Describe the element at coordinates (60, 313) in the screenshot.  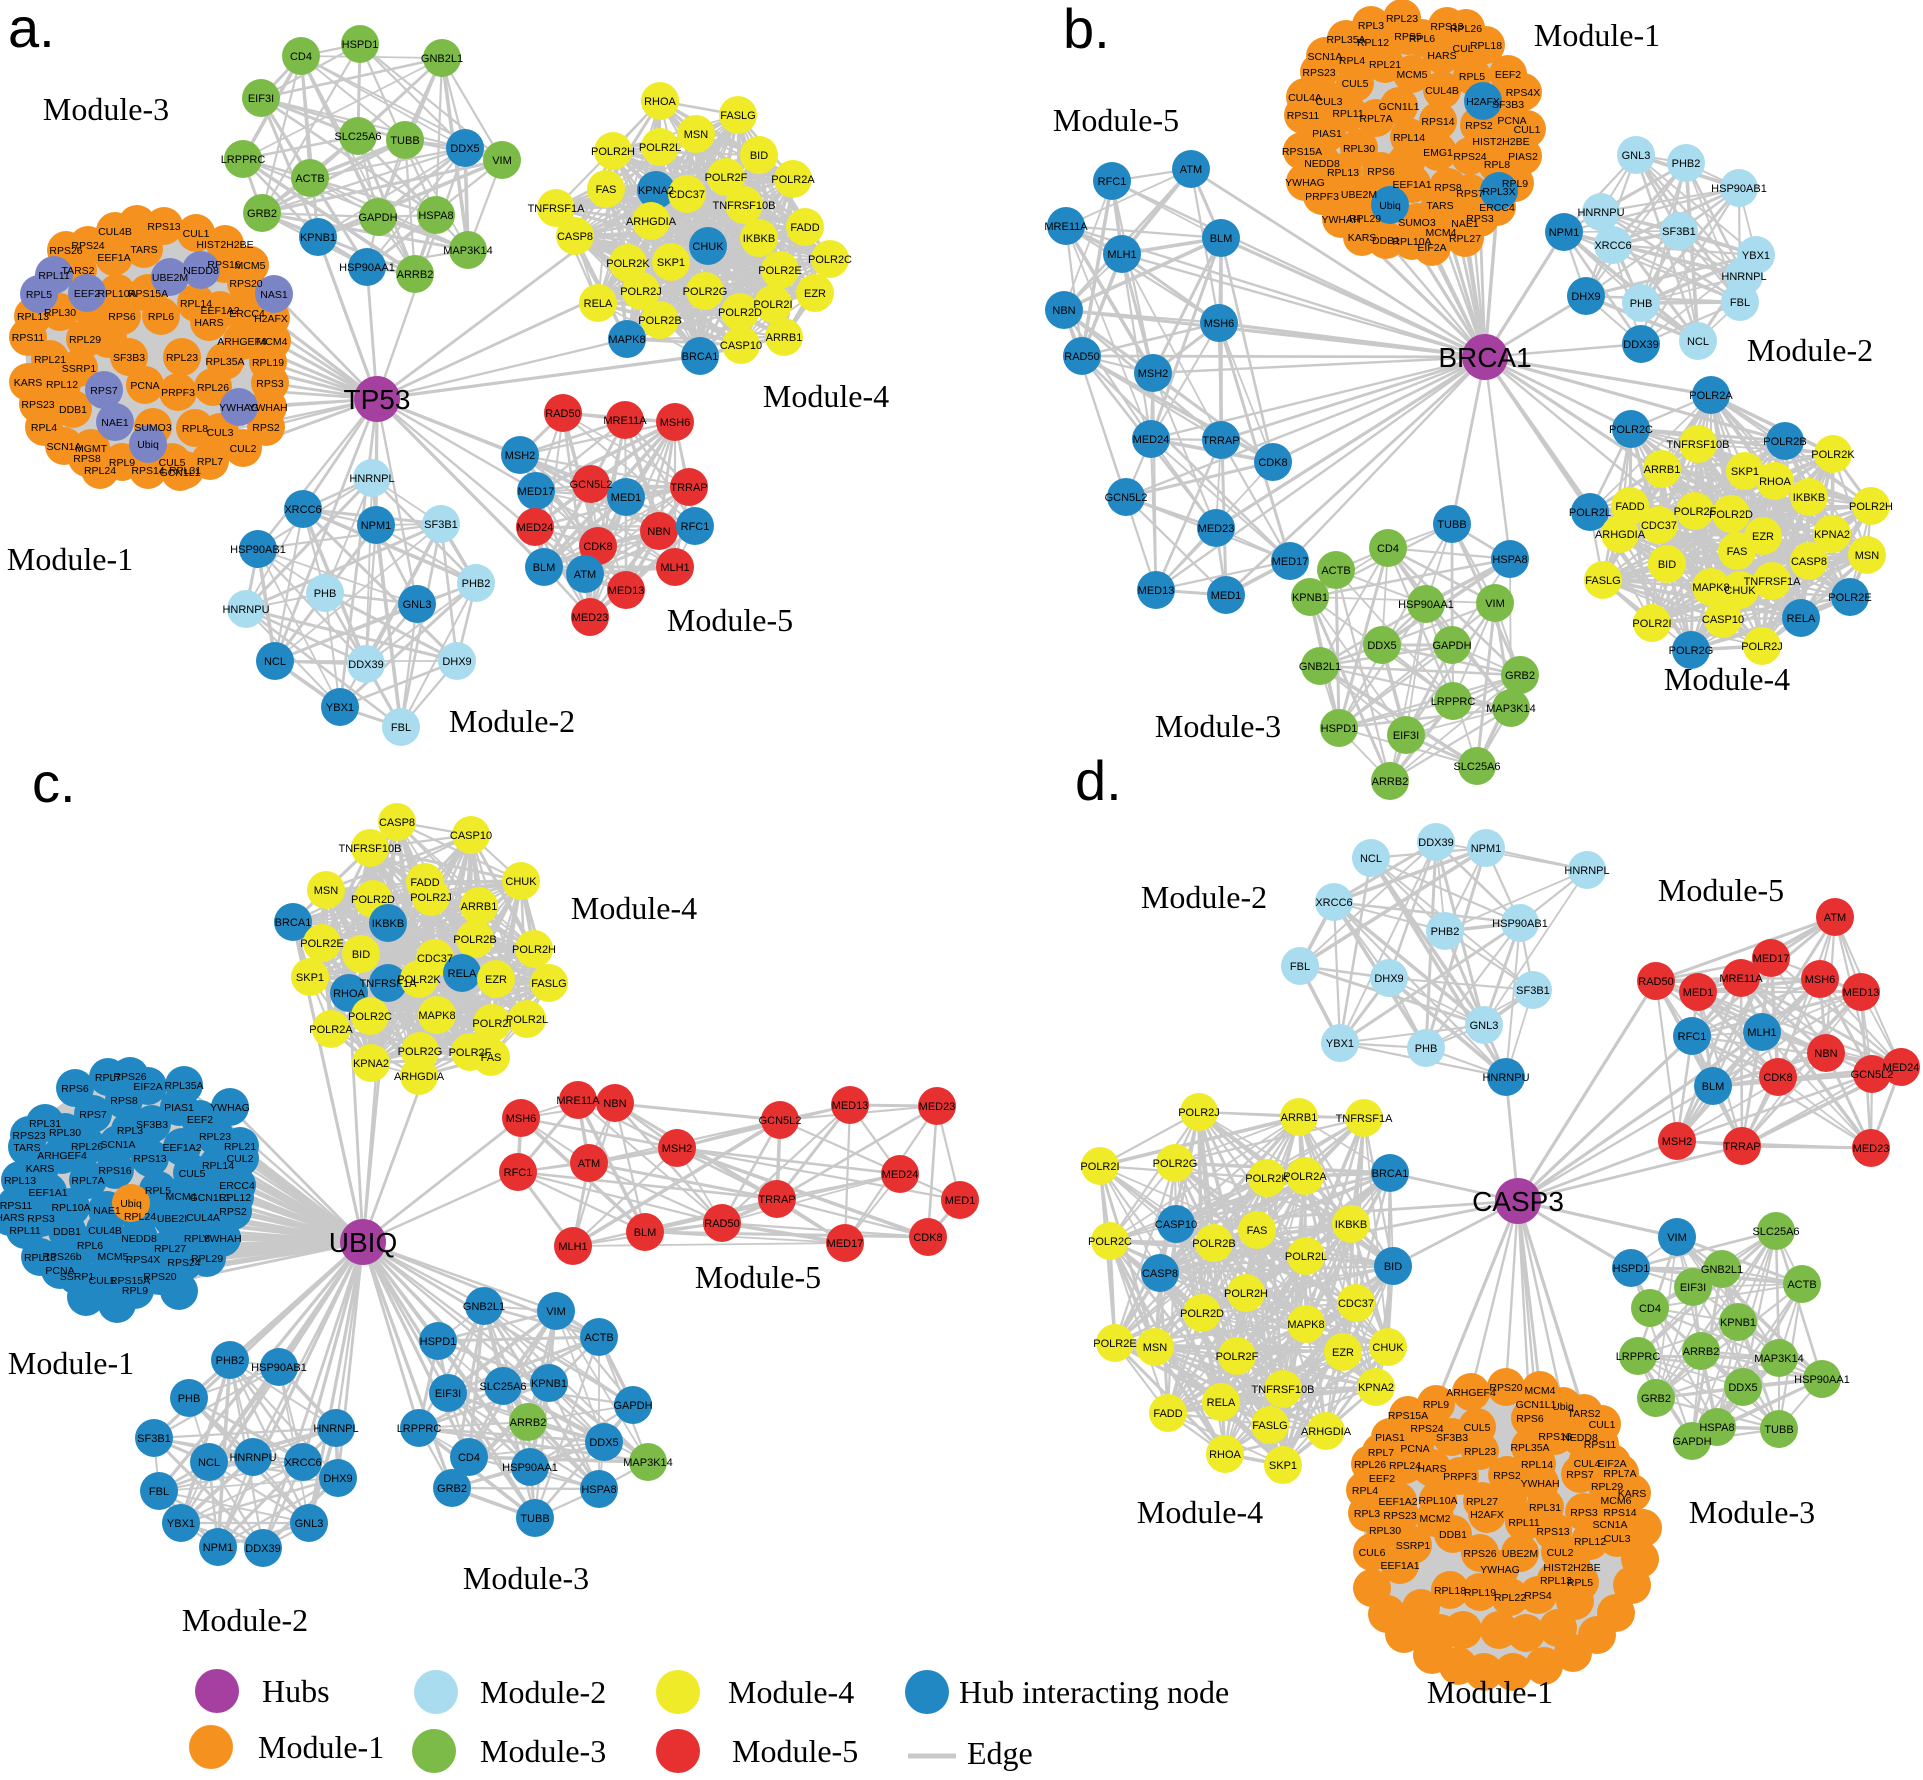
I see `svg-text: RPL30` at that location.